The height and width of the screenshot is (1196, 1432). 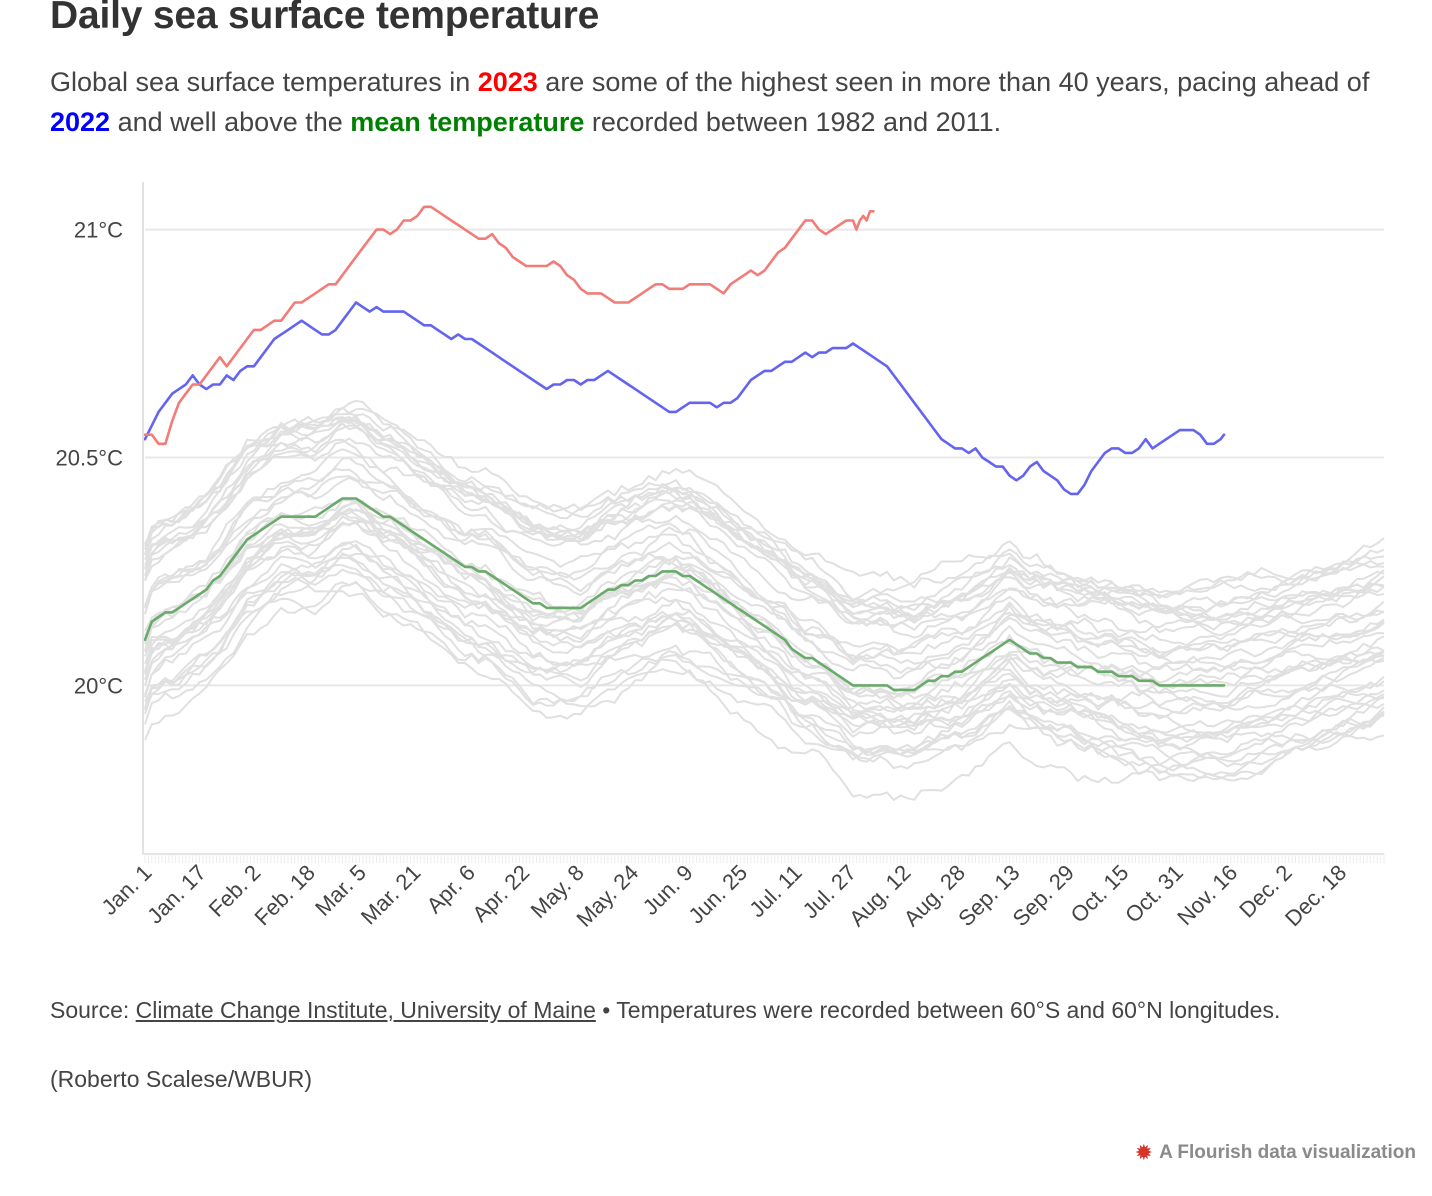 What do you see at coordinates (467, 122) in the screenshot?
I see `subtitle-mean-highlight: mean temperature` at bounding box center [467, 122].